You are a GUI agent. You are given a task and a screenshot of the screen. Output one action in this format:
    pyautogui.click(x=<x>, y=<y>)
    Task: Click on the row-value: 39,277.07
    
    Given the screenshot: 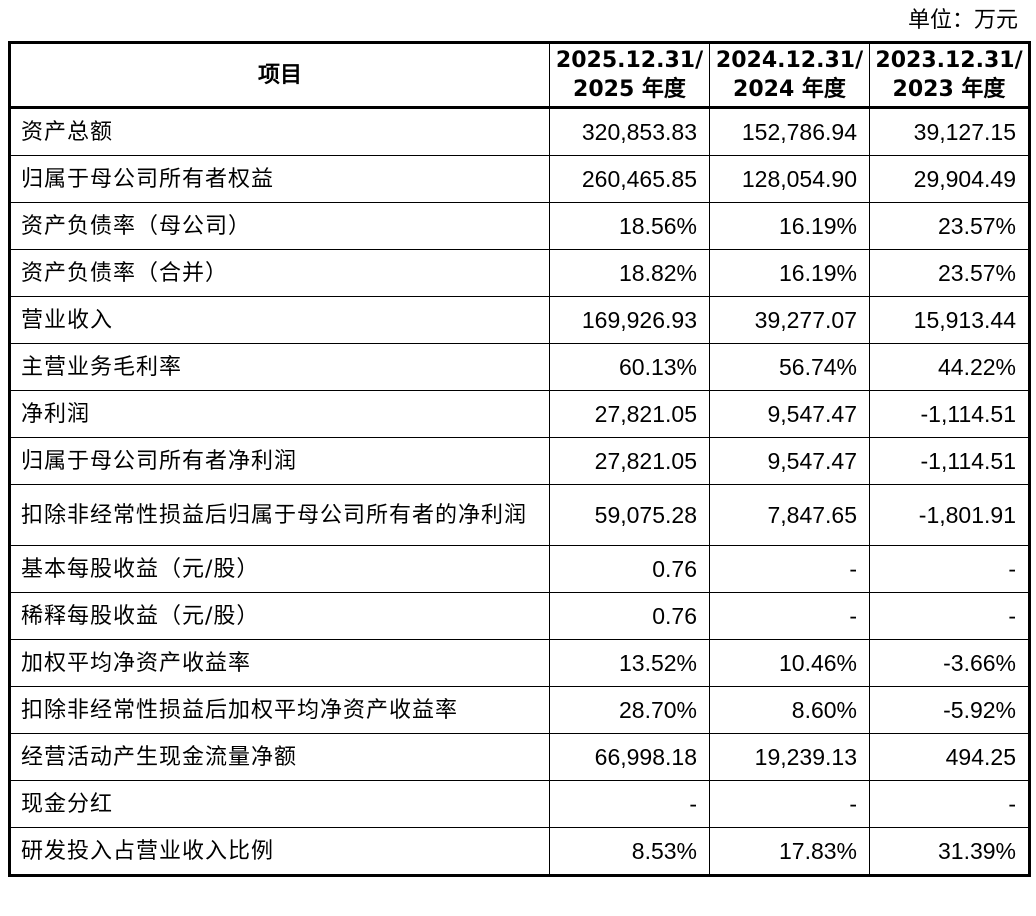 What is the action you would take?
    pyautogui.click(x=789, y=320)
    